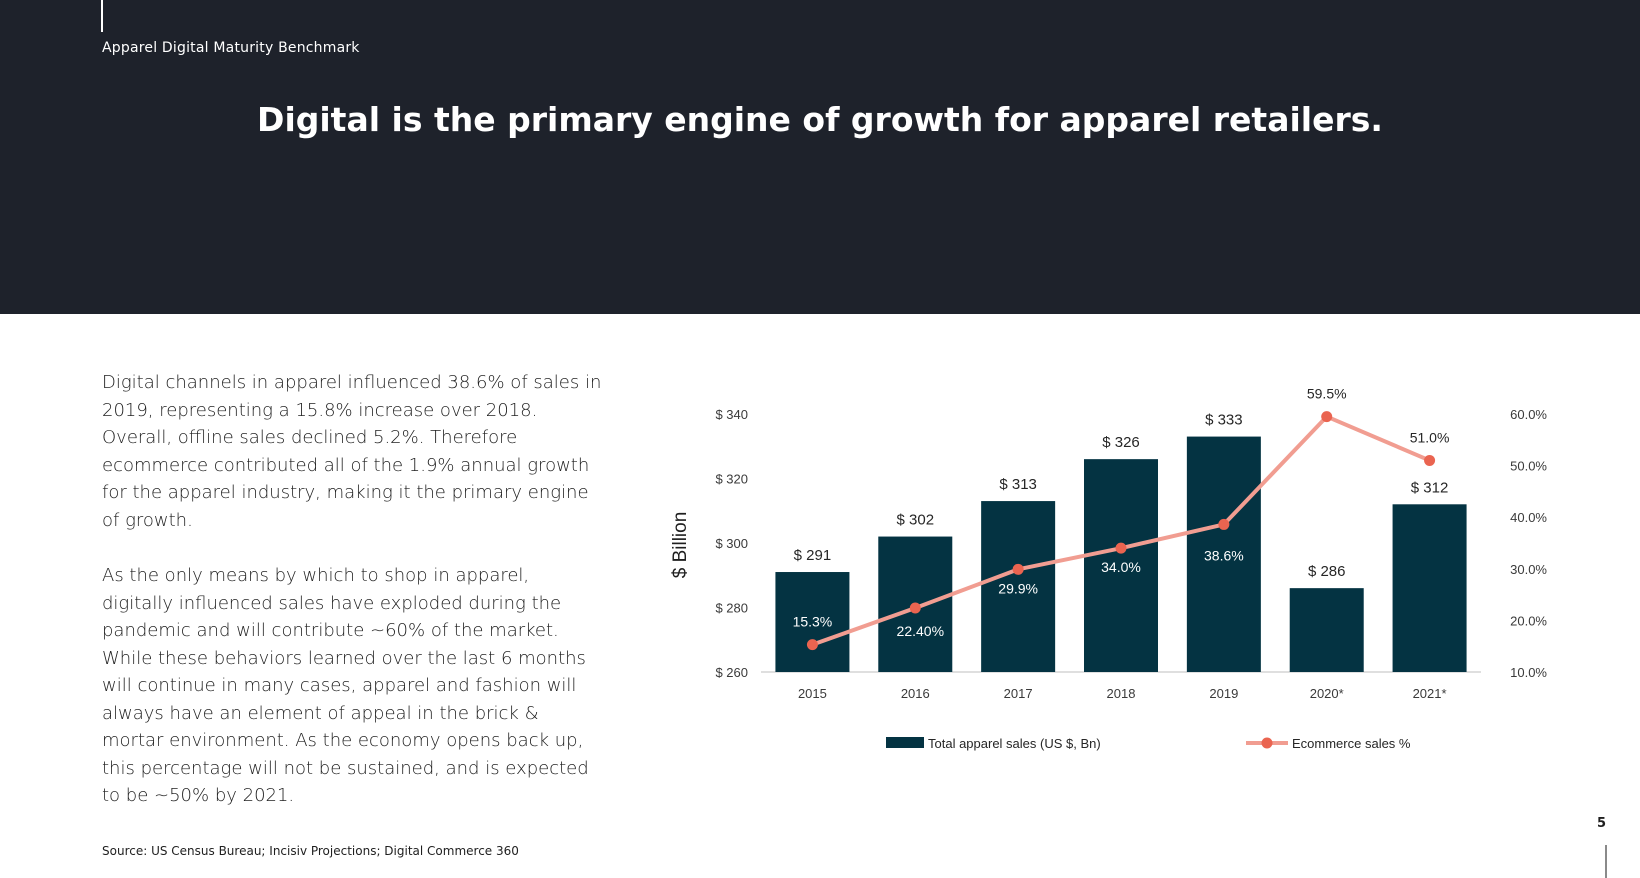 This screenshot has width=1640, height=878. Describe the element at coordinates (916, 520) in the screenshot. I see `bar-value-label: $ 302` at that location.